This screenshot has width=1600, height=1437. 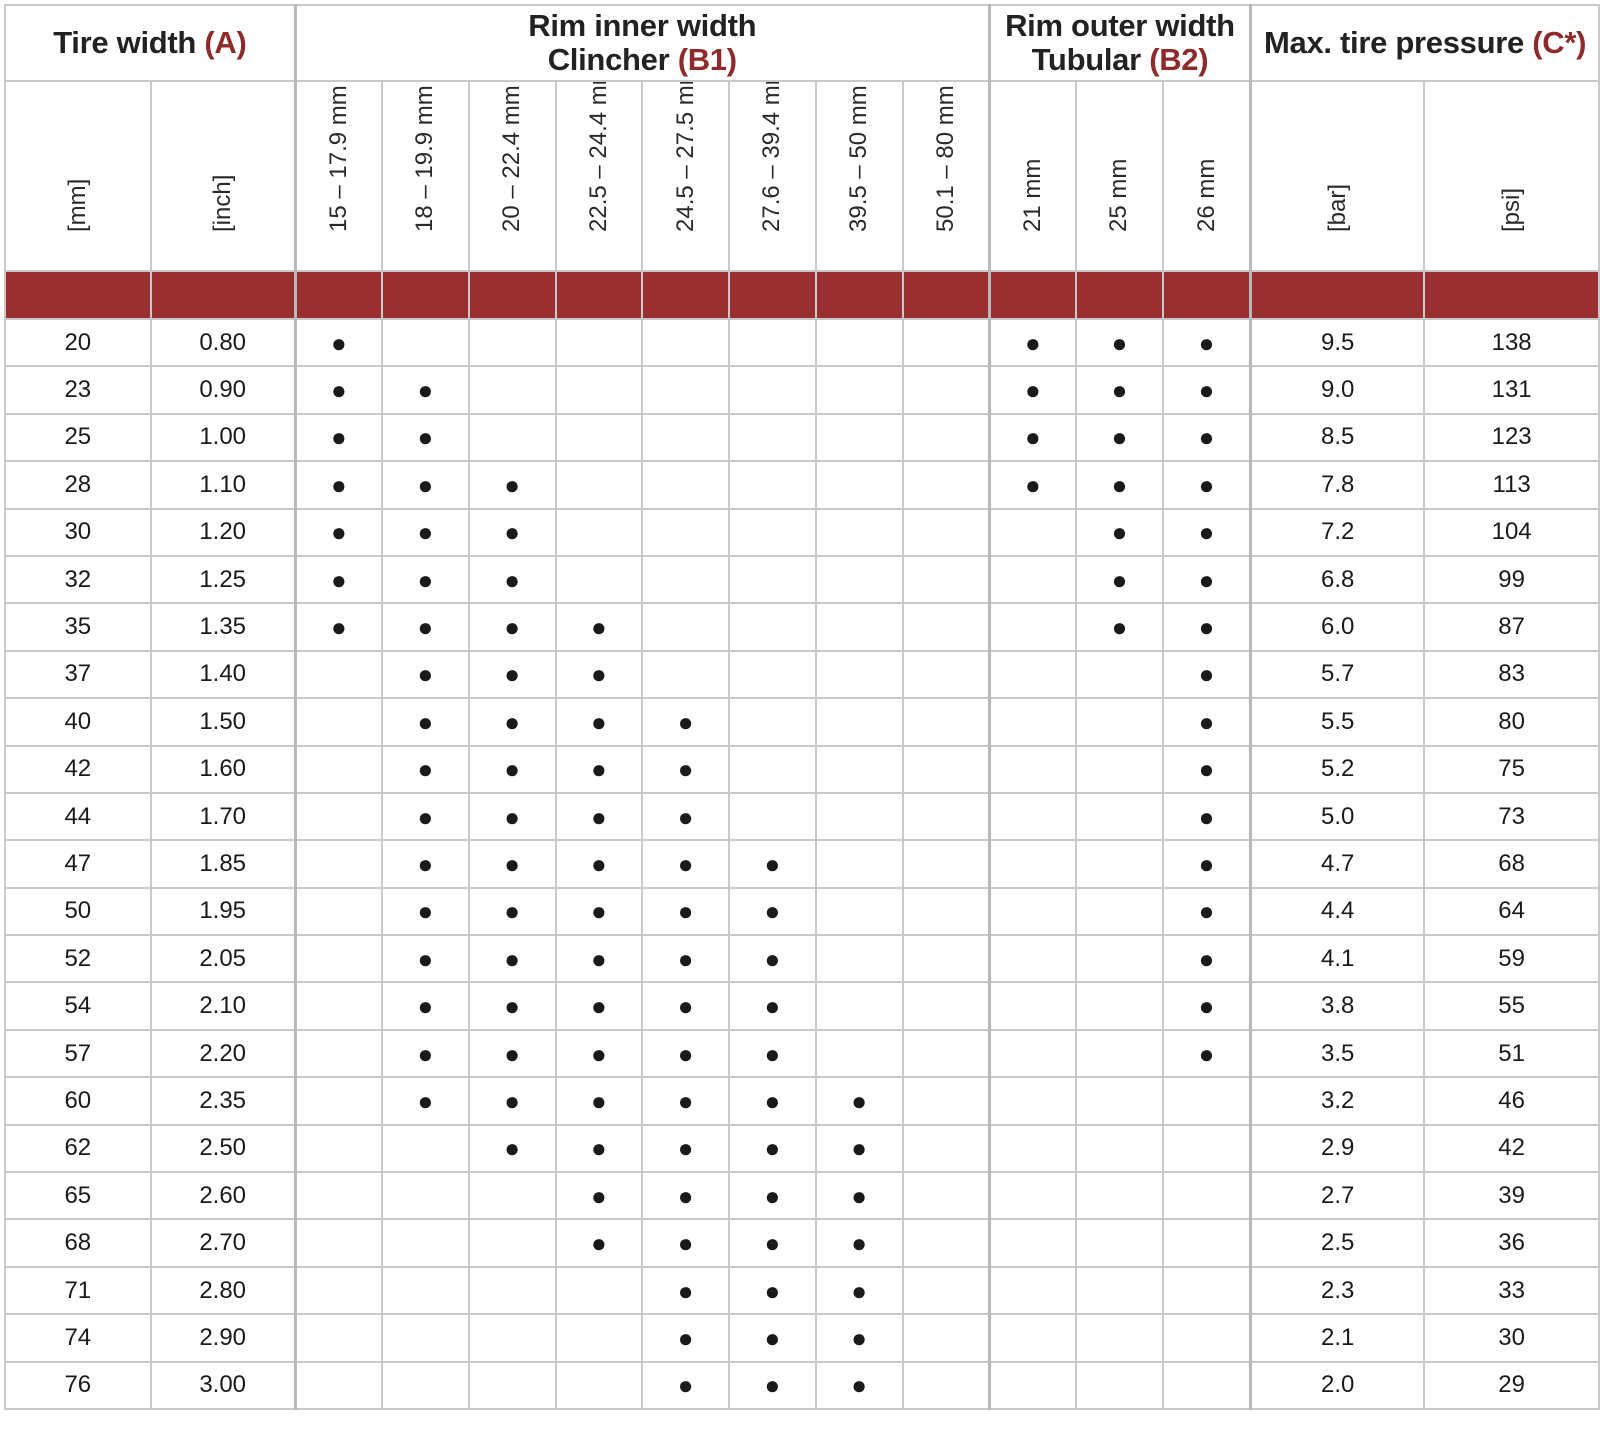 What do you see at coordinates (223, 485) in the screenshot?
I see `tire-width-inch-cell: 1.10` at bounding box center [223, 485].